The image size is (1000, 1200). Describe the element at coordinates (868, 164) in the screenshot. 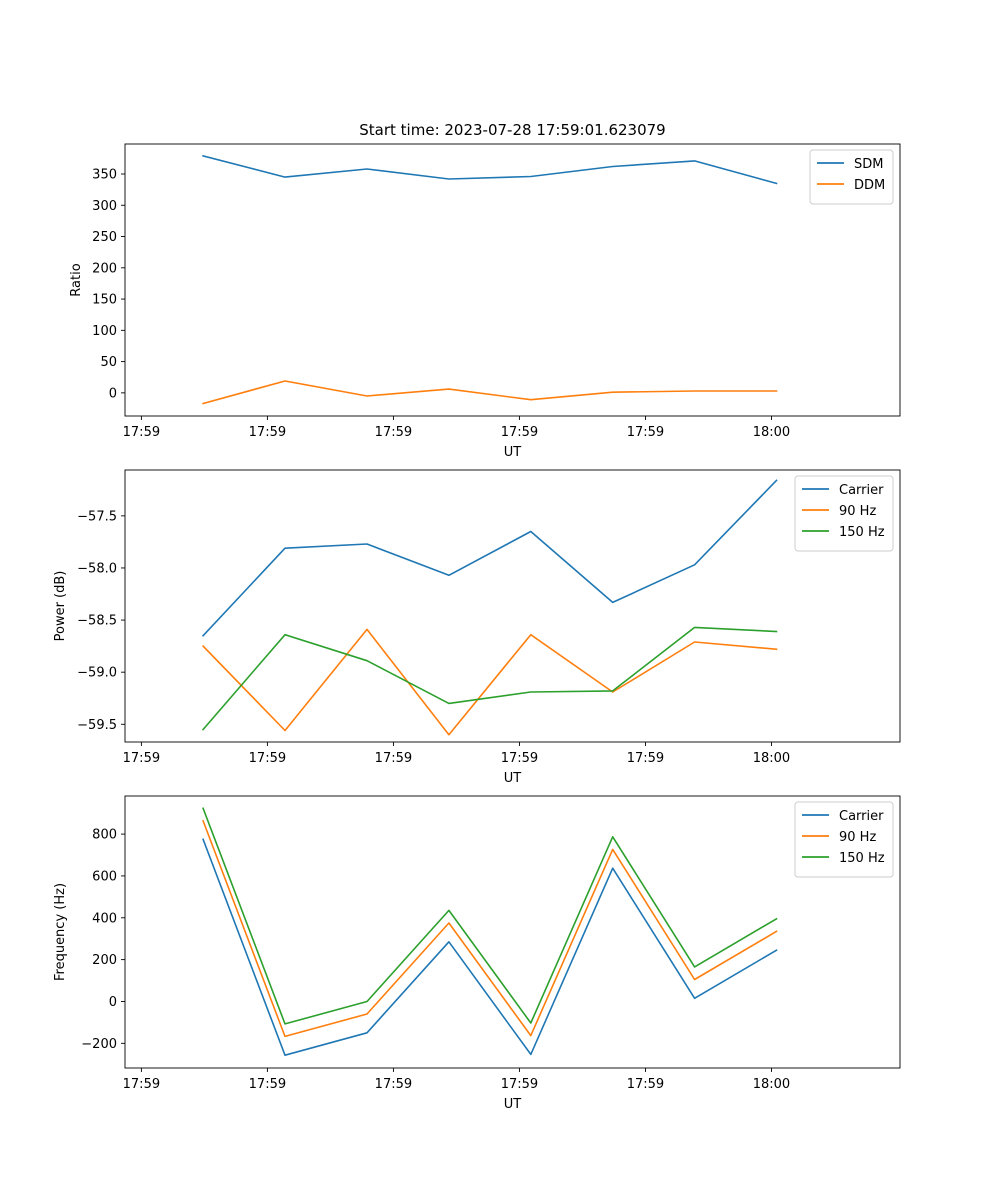

I see `legend-label: SDM` at that location.